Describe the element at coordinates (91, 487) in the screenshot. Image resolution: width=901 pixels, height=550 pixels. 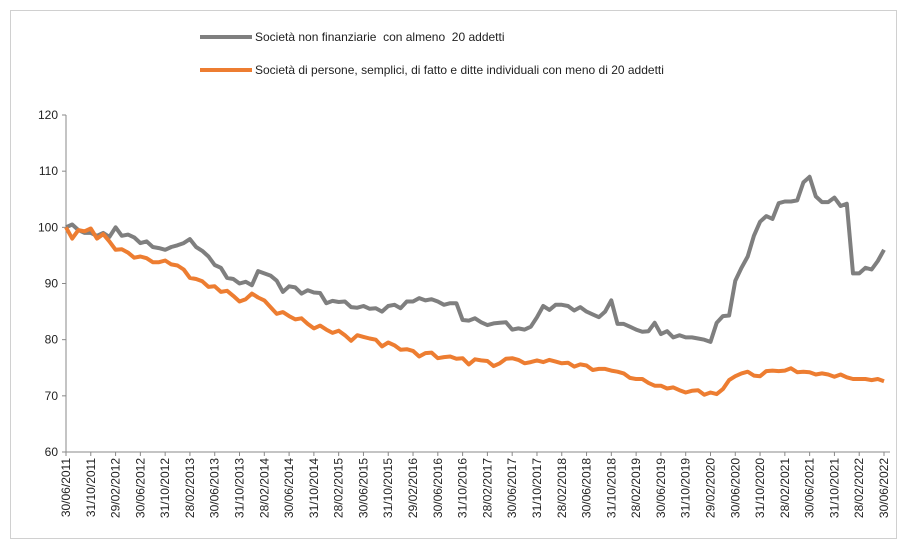
I see `x-tick-label: 31/10/2011` at that location.